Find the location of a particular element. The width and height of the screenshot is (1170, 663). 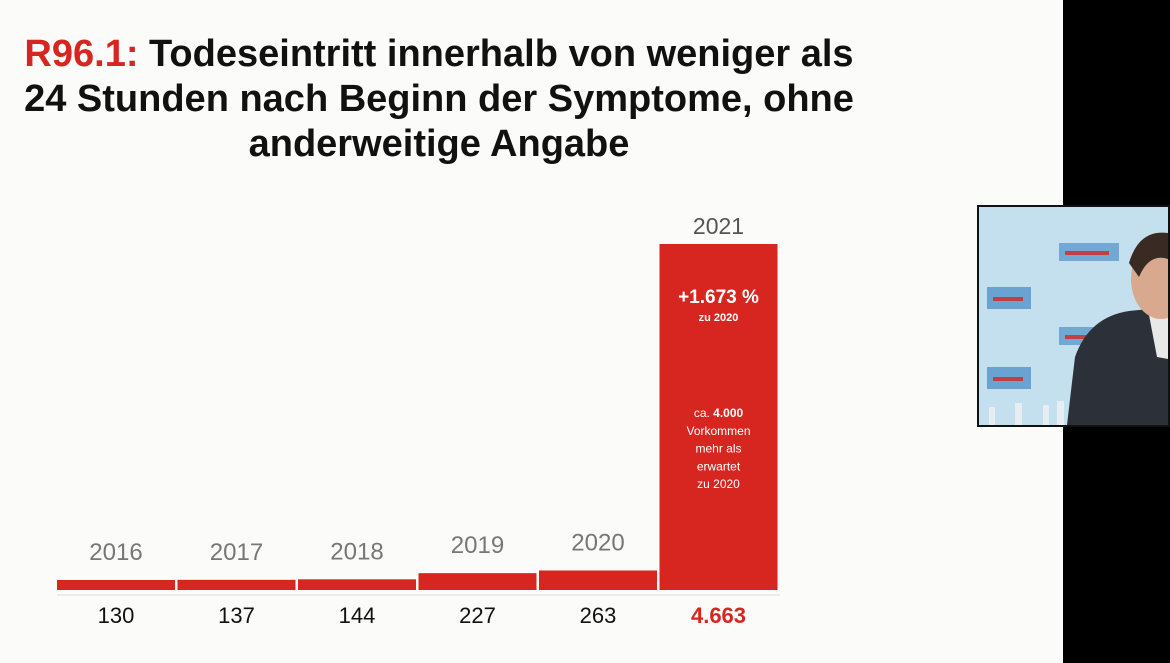

speaker-video-image is located at coordinates (1073, 316).